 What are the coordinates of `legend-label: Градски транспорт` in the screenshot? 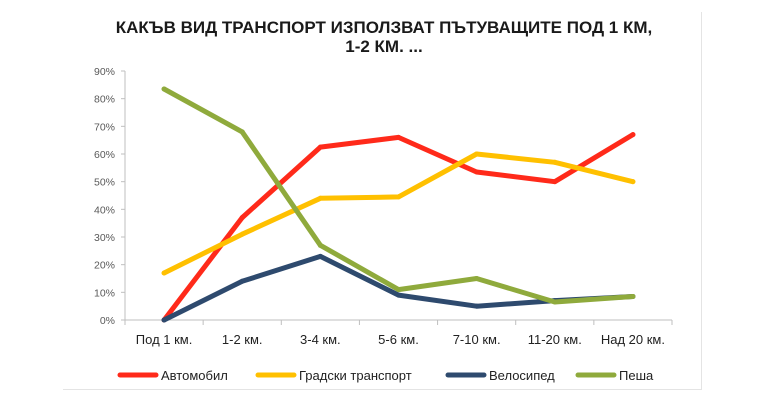 It's located at (355, 375).